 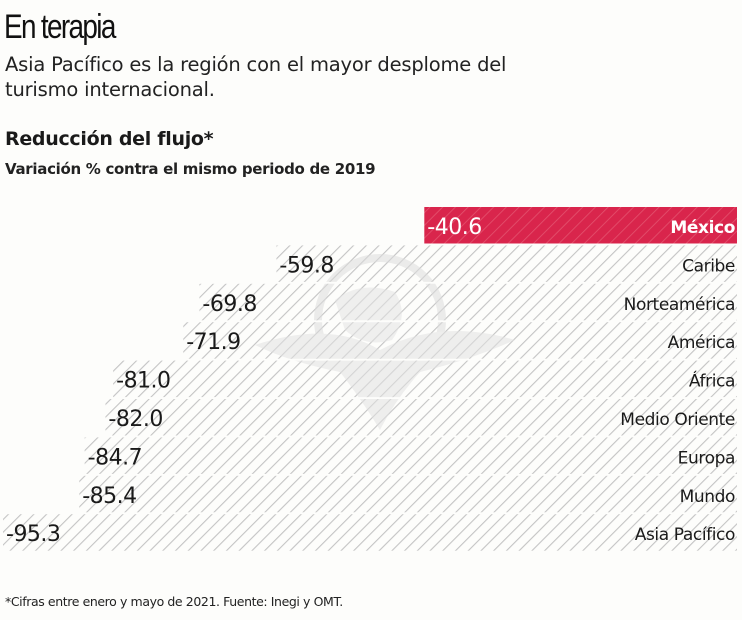 What do you see at coordinates (468, 302) in the screenshot?
I see `bar-norteamérica` at bounding box center [468, 302].